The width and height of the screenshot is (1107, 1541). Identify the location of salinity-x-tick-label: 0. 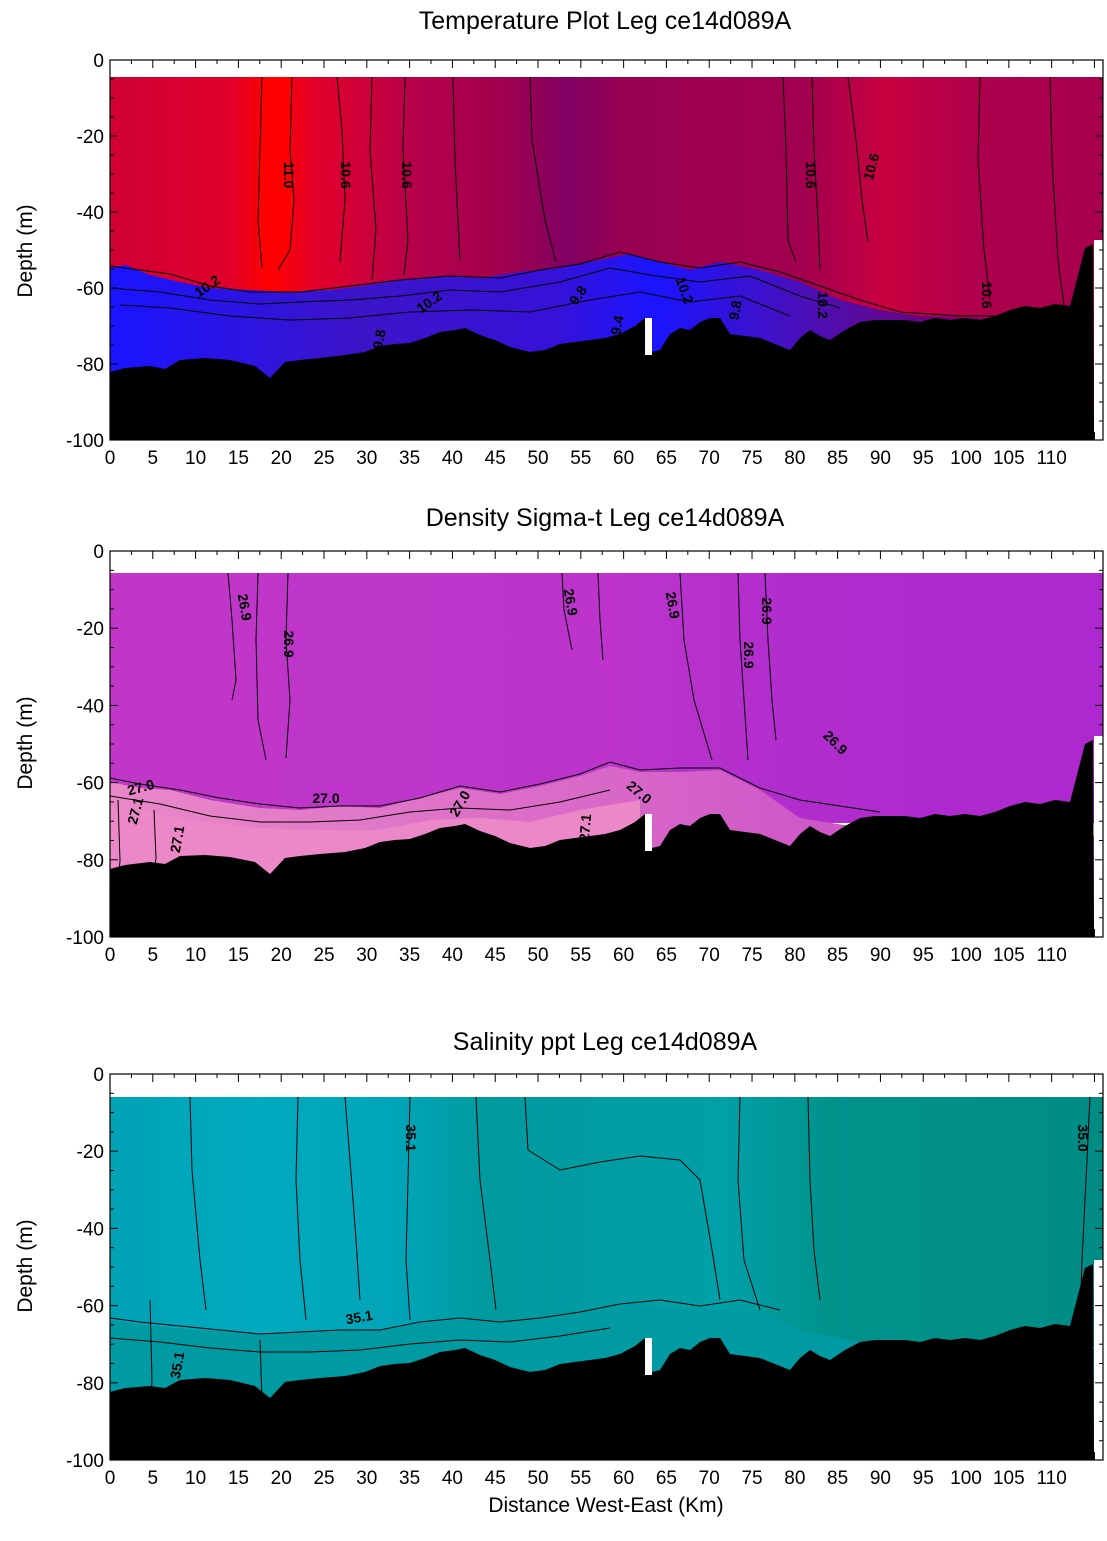
(110, 1478).